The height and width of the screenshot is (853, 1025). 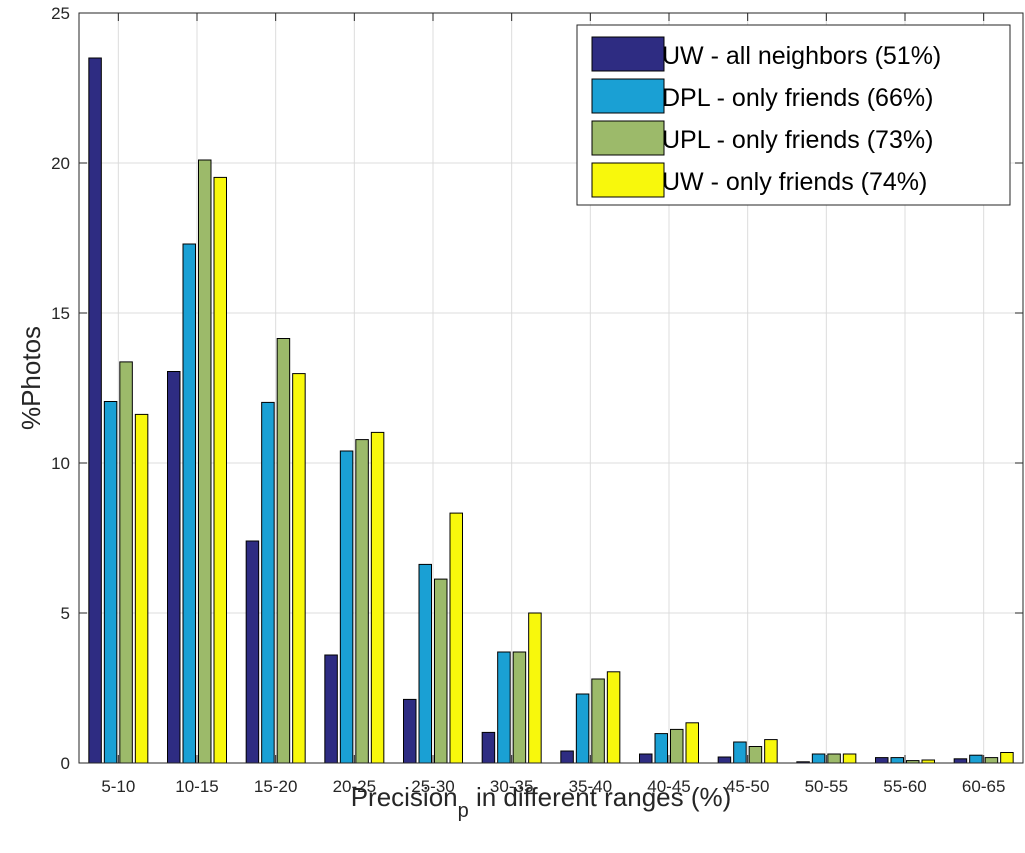 I want to click on x-tick-label: 20-25, so click(x=354, y=786).